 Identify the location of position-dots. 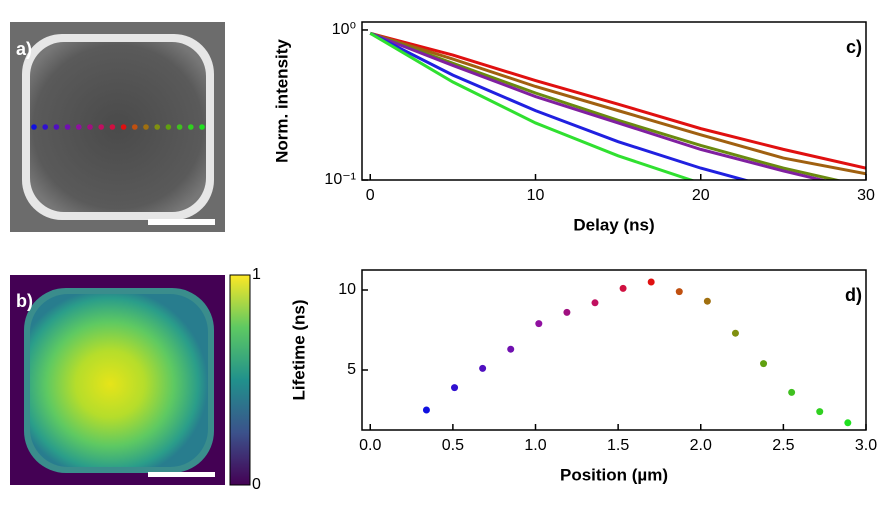
(118, 127).